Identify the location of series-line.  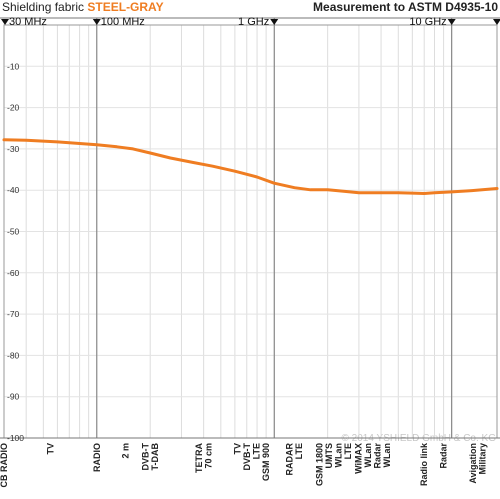
(250, 166).